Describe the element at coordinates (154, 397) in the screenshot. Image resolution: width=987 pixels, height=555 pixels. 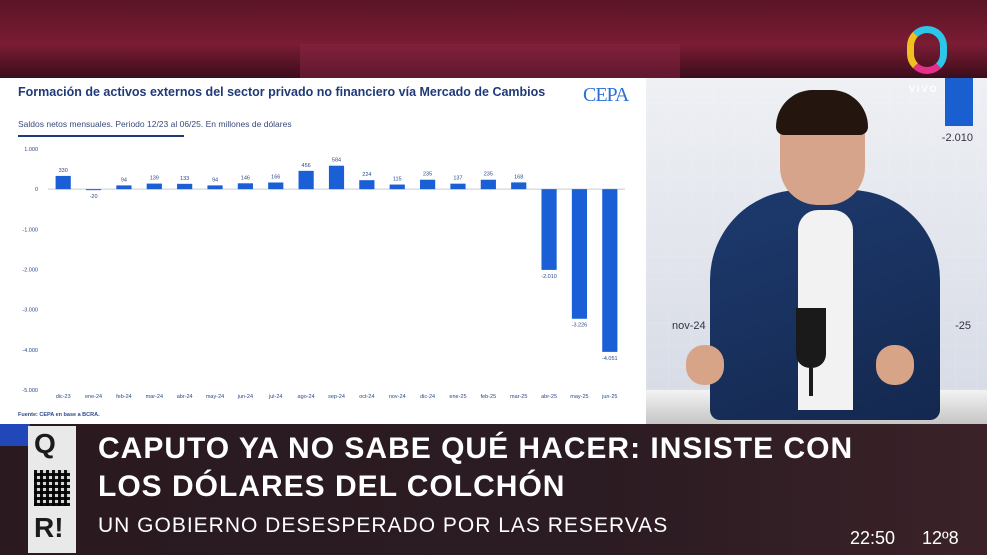
I see `x-tick-label: mar-24` at that location.